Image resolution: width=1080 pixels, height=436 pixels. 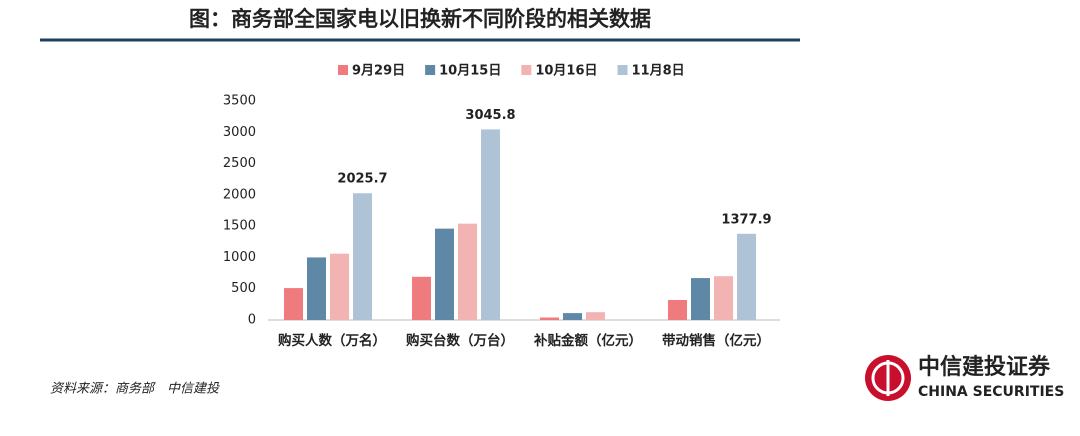 What do you see at coordinates (243, 288) in the screenshot?
I see `y-tick-label: 500` at bounding box center [243, 288].